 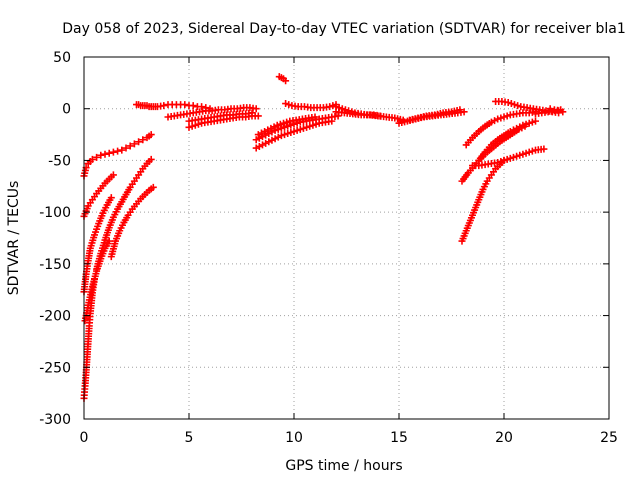 I want to click on series-arc-o, so click(x=286, y=126).